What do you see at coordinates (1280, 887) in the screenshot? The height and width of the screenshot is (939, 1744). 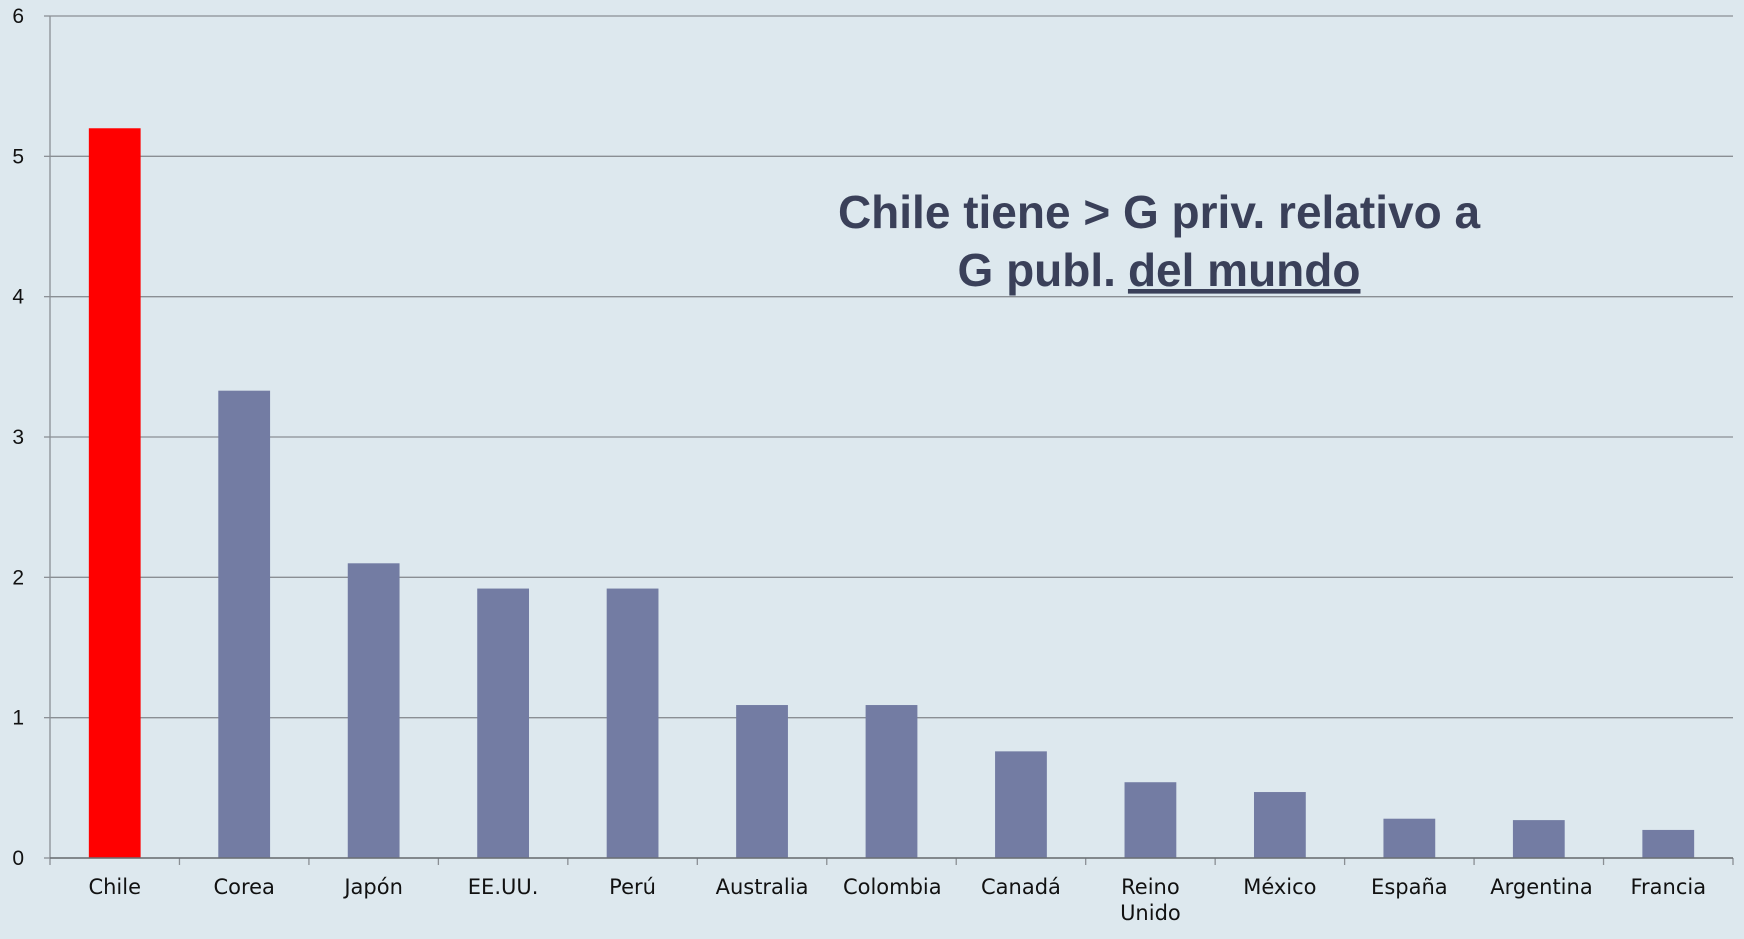 I see `x-tick-label: México` at bounding box center [1280, 887].